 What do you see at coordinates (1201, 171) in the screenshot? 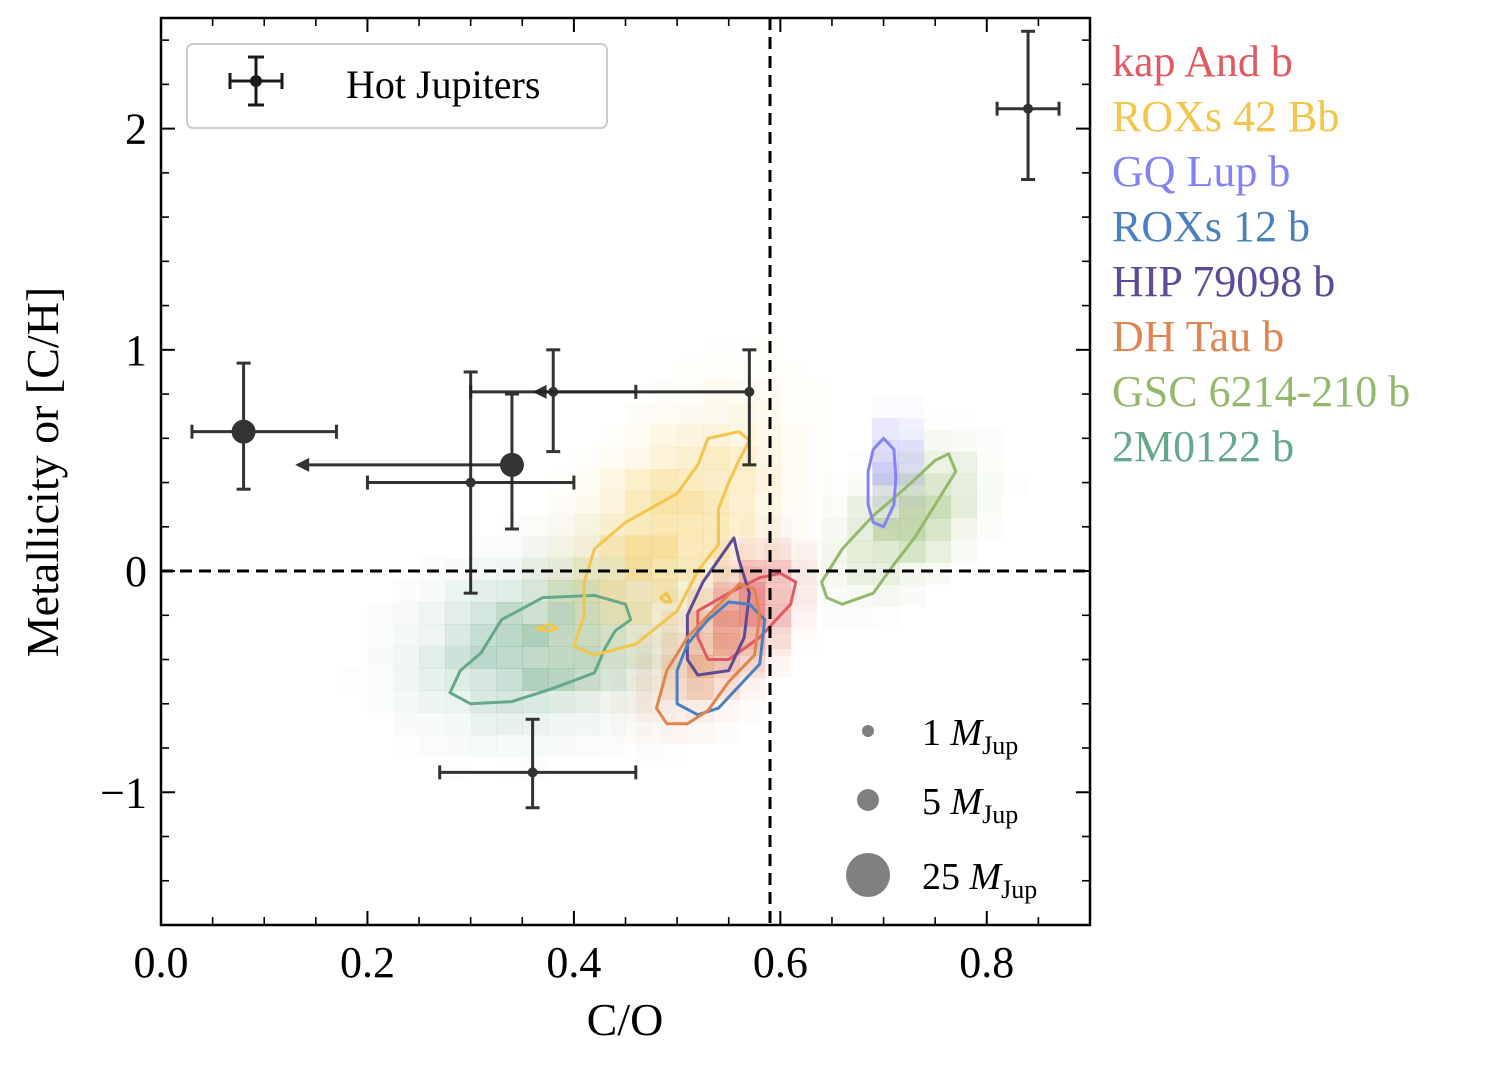
I see `planet-label-gq-lup-b: GQ Lup b` at bounding box center [1201, 171].